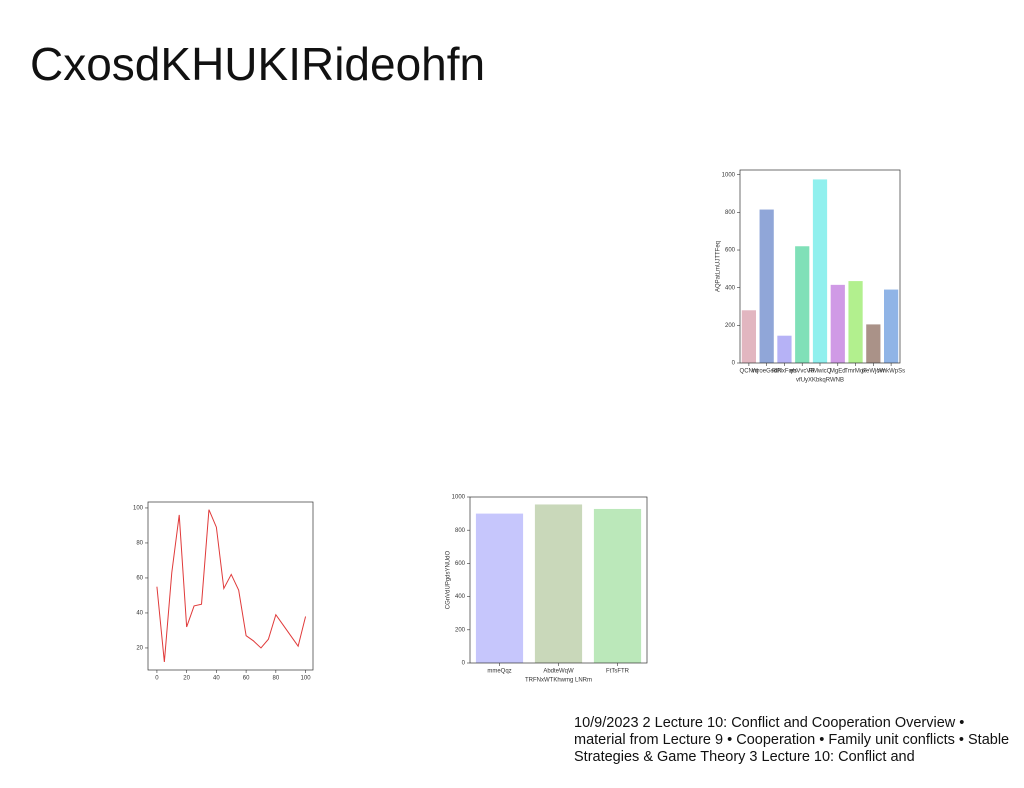 This screenshot has height=788, width=1024. Describe the element at coordinates (275, 679) in the screenshot. I see `x-tick-label: 80` at that location.